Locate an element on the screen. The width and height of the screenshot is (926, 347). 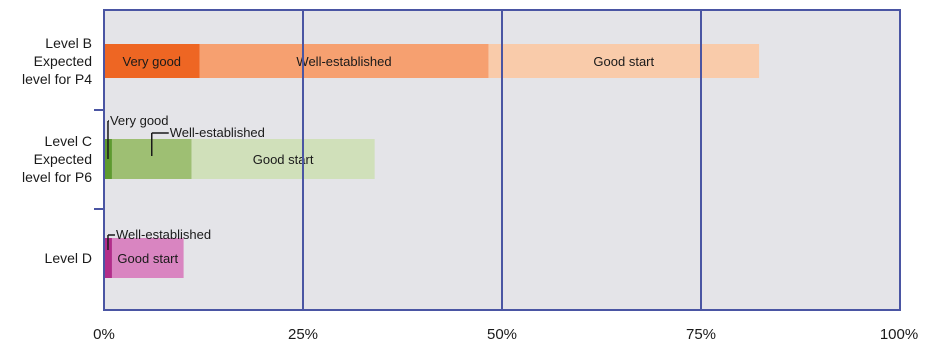
x-tick-label-4: 75% is located at coordinates (701, 334).